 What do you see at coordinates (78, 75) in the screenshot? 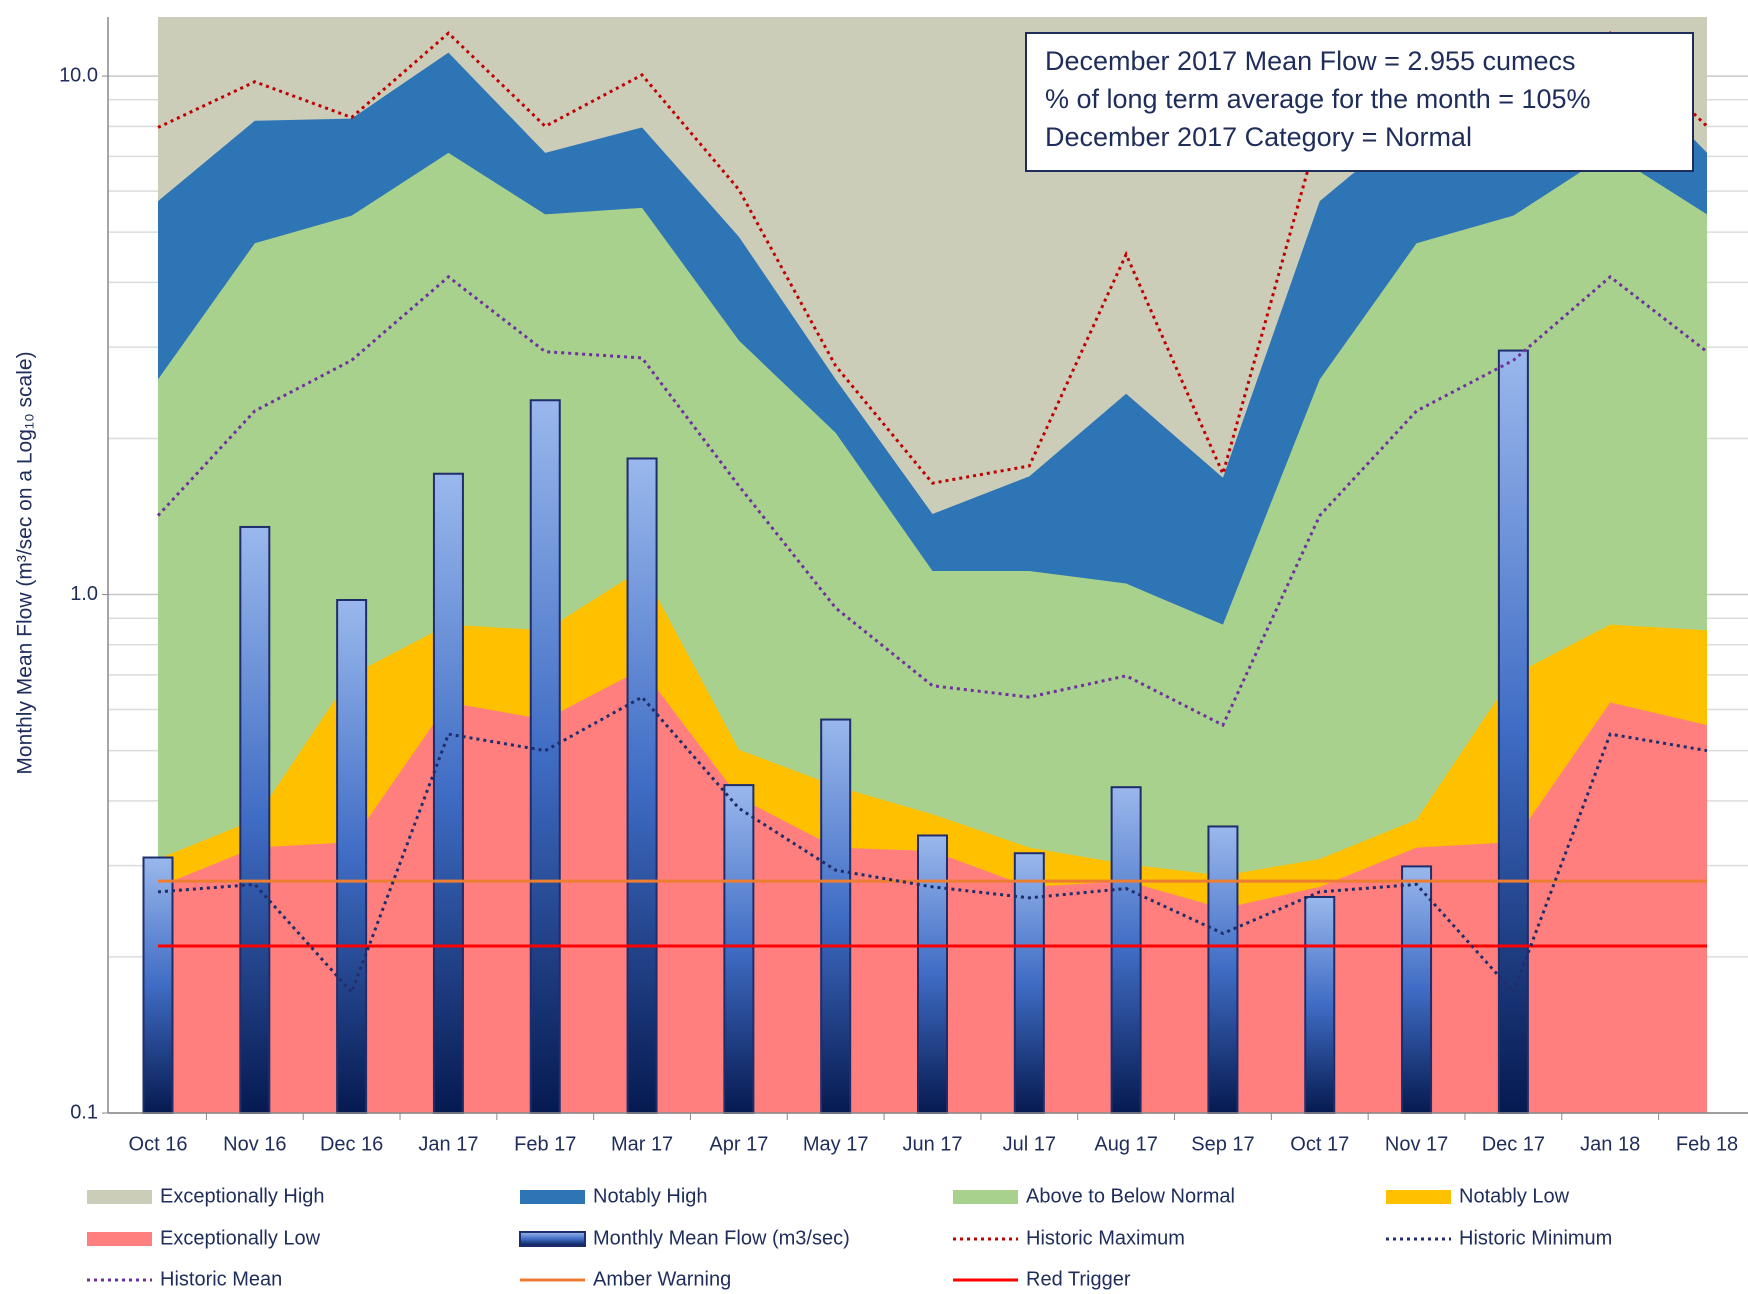
I see `y-tick-label: 10.0` at bounding box center [78, 75].